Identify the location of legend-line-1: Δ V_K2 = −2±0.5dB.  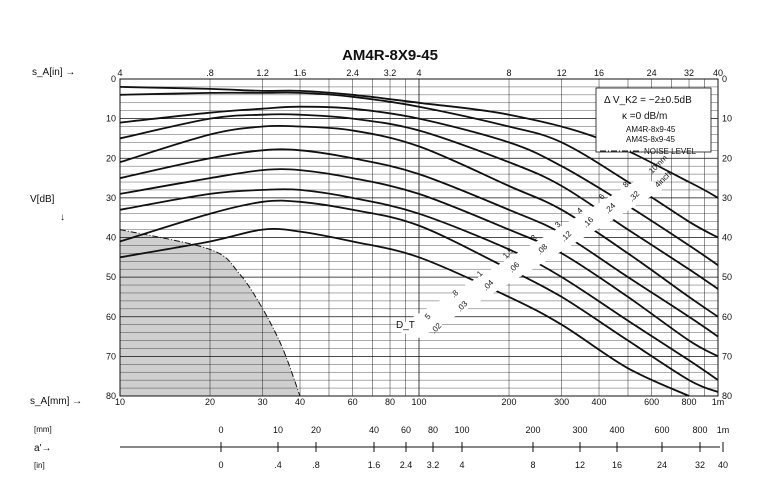
(648, 100).